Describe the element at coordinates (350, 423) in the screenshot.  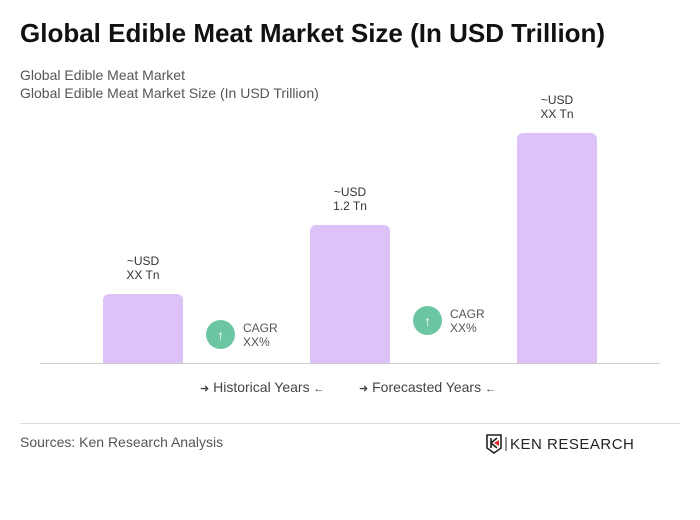
I see `divider` at that location.